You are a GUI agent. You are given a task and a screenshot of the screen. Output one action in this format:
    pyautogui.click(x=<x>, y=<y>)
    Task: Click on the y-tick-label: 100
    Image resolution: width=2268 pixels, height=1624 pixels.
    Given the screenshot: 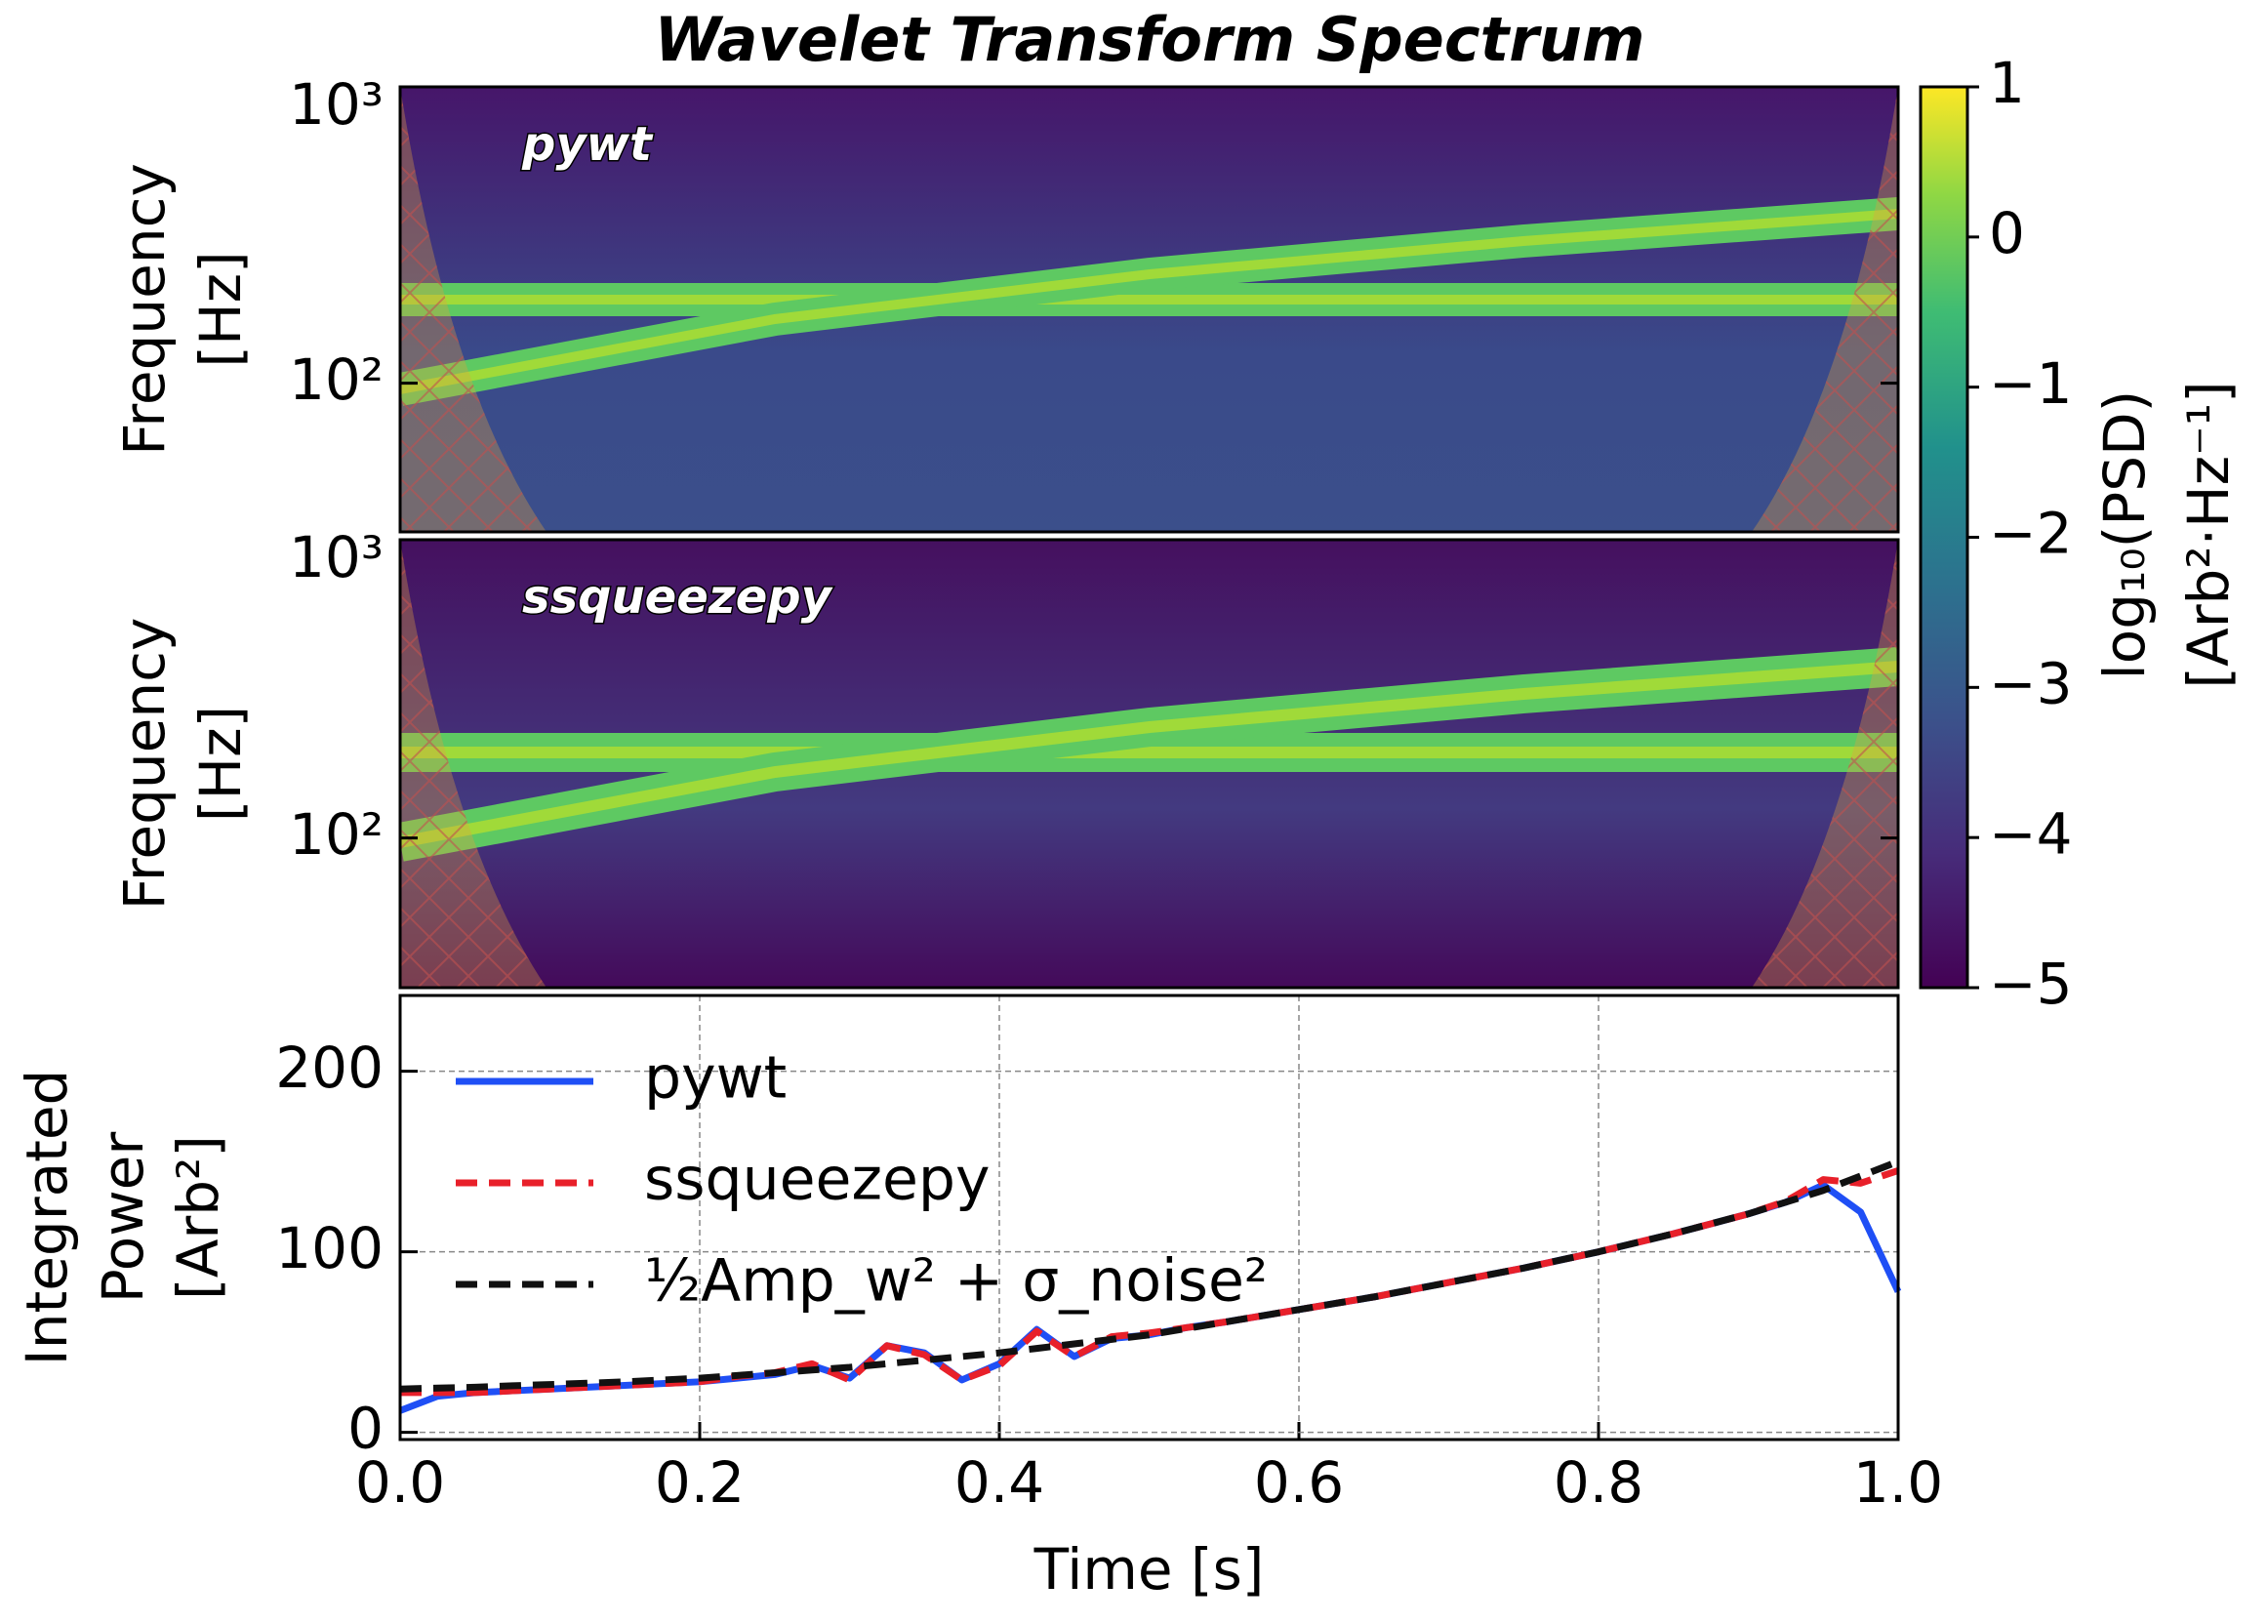 What is the action you would take?
    pyautogui.click(x=330, y=1248)
    